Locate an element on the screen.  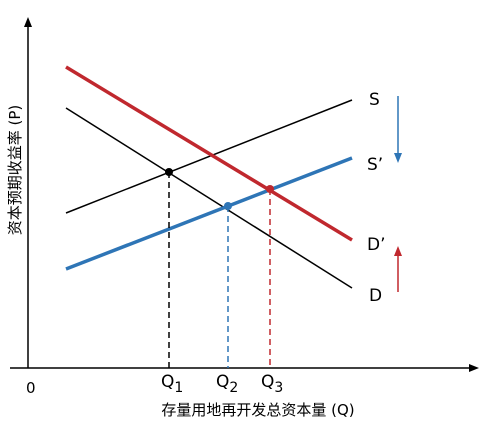
label-q3: Q3 is located at coordinates (272, 384).